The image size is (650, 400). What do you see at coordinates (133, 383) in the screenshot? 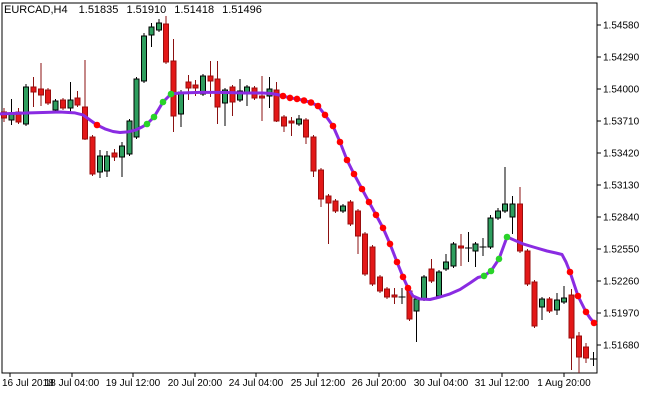
I see `time-axis-label: 19 Jul 12:00` at bounding box center [133, 383].